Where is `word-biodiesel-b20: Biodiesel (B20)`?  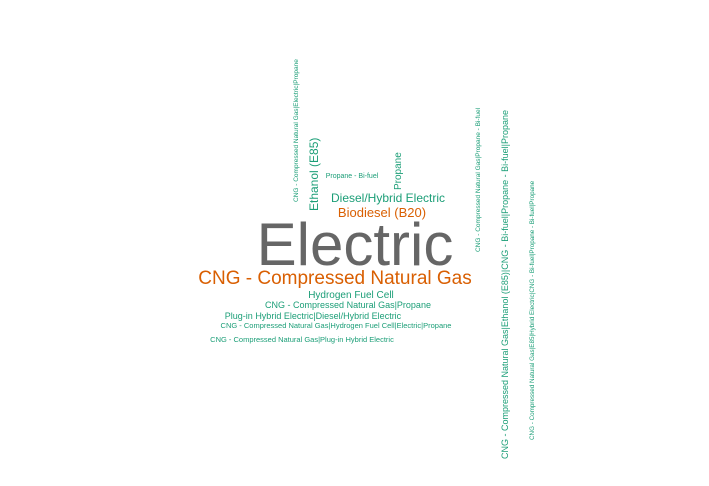 word-biodiesel-b20: Biodiesel (B20) is located at coordinates (382, 212).